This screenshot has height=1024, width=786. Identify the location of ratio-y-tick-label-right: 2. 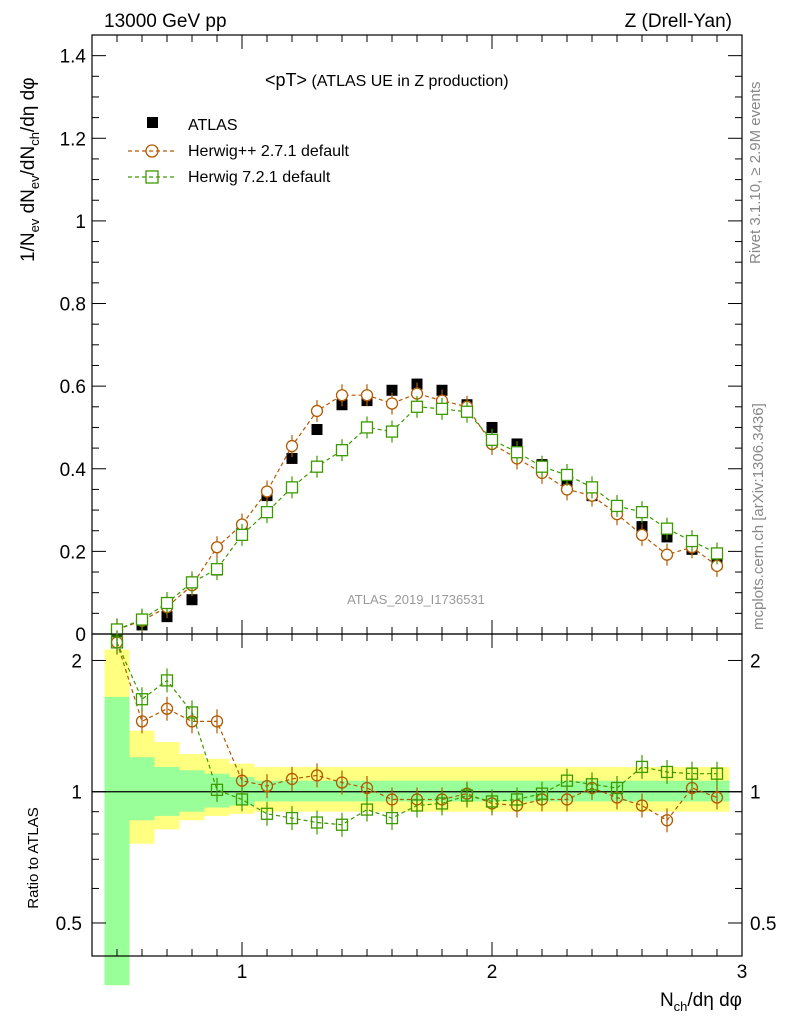
(755, 661).